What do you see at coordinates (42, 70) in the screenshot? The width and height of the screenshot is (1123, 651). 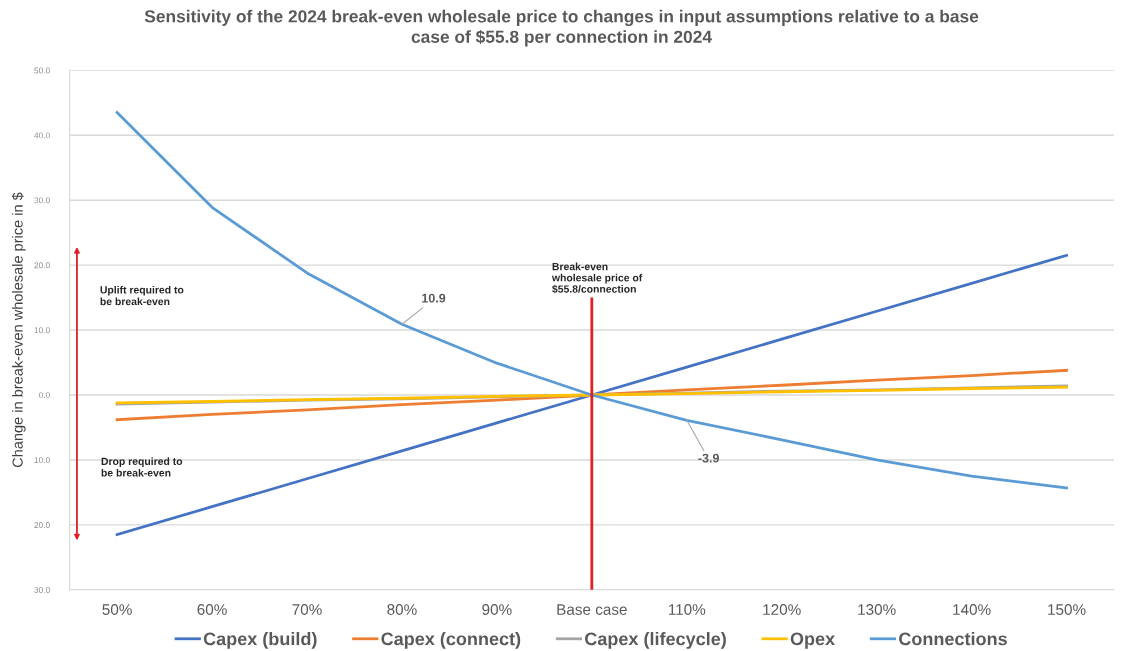 I see `y-tick-label: 50.0` at bounding box center [42, 70].